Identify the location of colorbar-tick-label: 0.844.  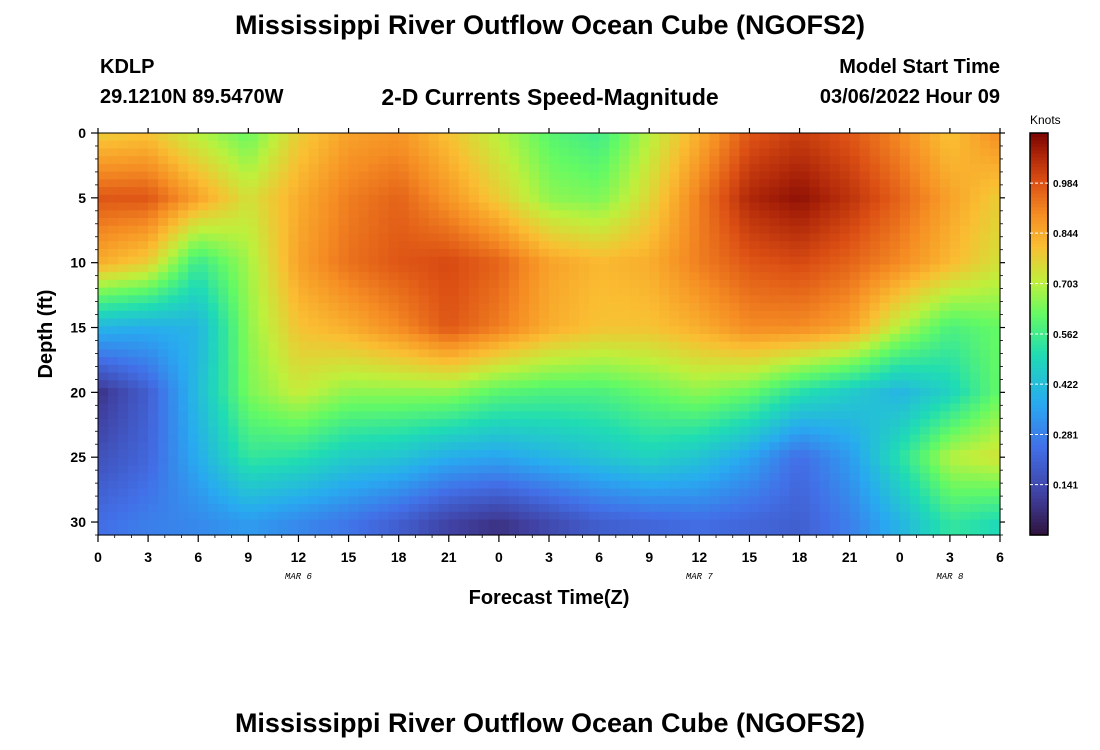
(1065, 234).